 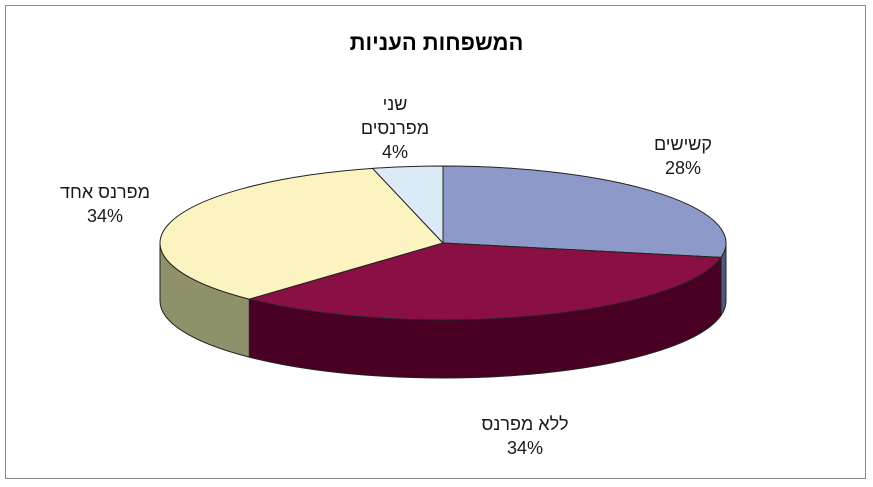 What do you see at coordinates (683, 156) in the screenshot?
I see `slice-label-elderly: קשישים 28%` at bounding box center [683, 156].